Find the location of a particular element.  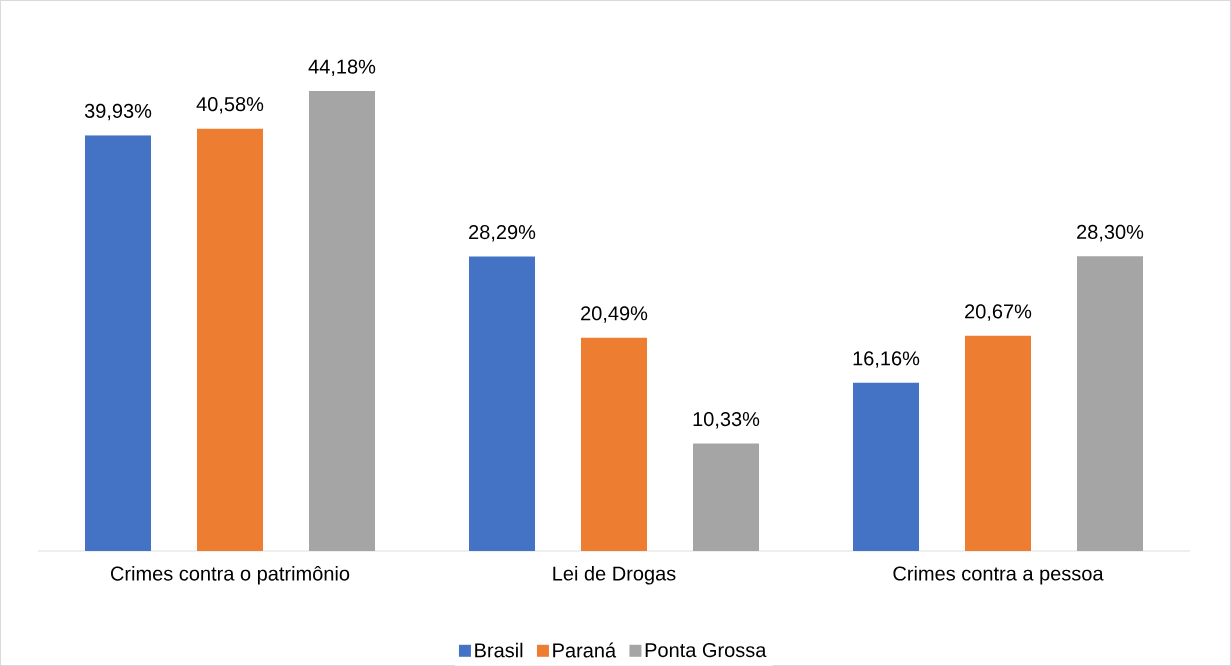

data-label: 28,30% is located at coordinates (1110, 233).